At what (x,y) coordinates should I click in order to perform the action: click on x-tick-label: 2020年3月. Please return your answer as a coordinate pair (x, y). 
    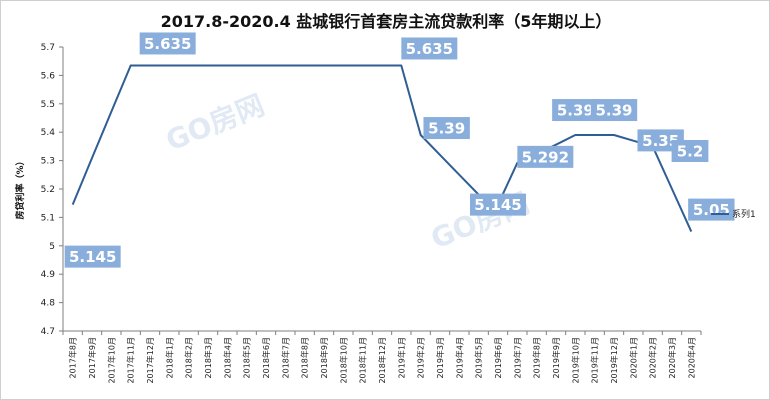
    Looking at the image, I should click on (672, 357).